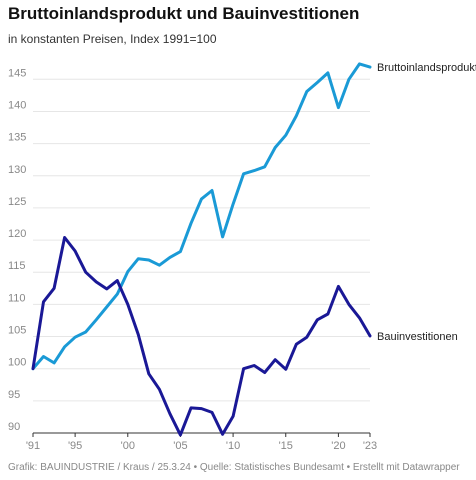 The height and width of the screenshot is (480, 476). Describe the element at coordinates (75, 446) in the screenshot. I see `x-tick-label: '95` at that location.